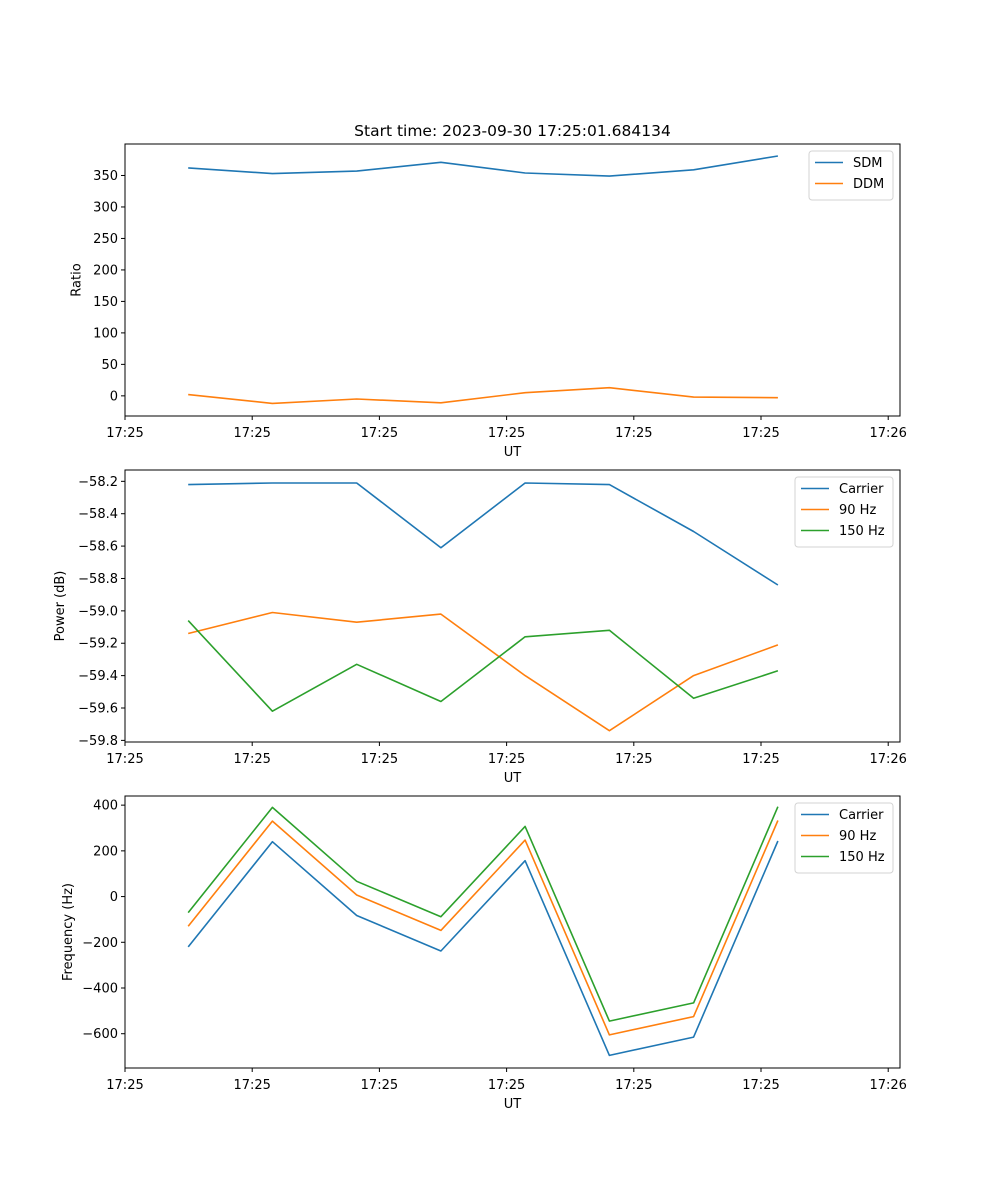 The width and height of the screenshot is (1000, 1200). Describe the element at coordinates (98, 482) in the screenshot. I see `y-tick-label: −58.2` at that location.